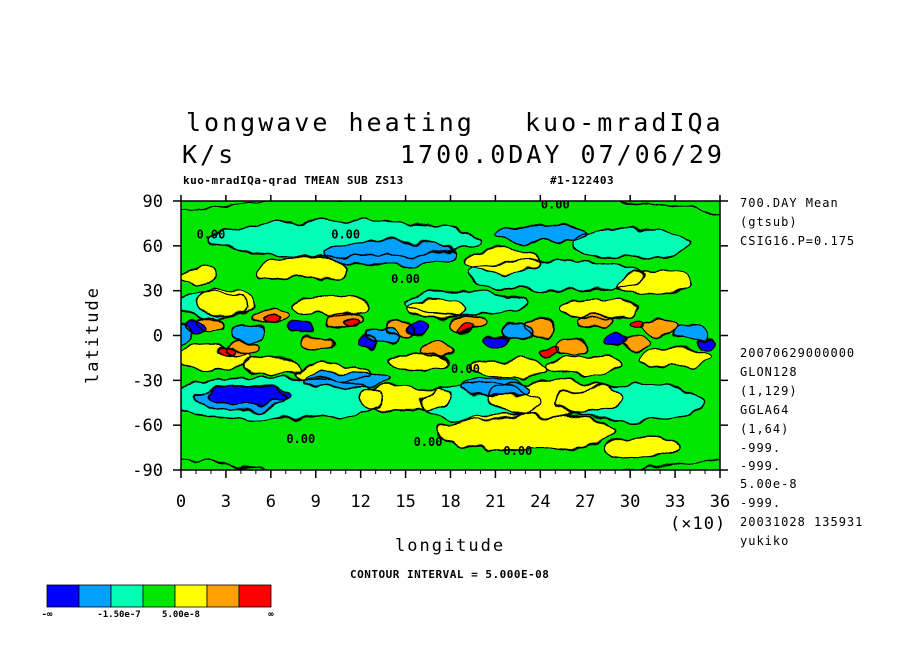  What do you see at coordinates (226, 502) in the screenshot?
I see `x-tick-label-1: 3` at bounding box center [226, 502].